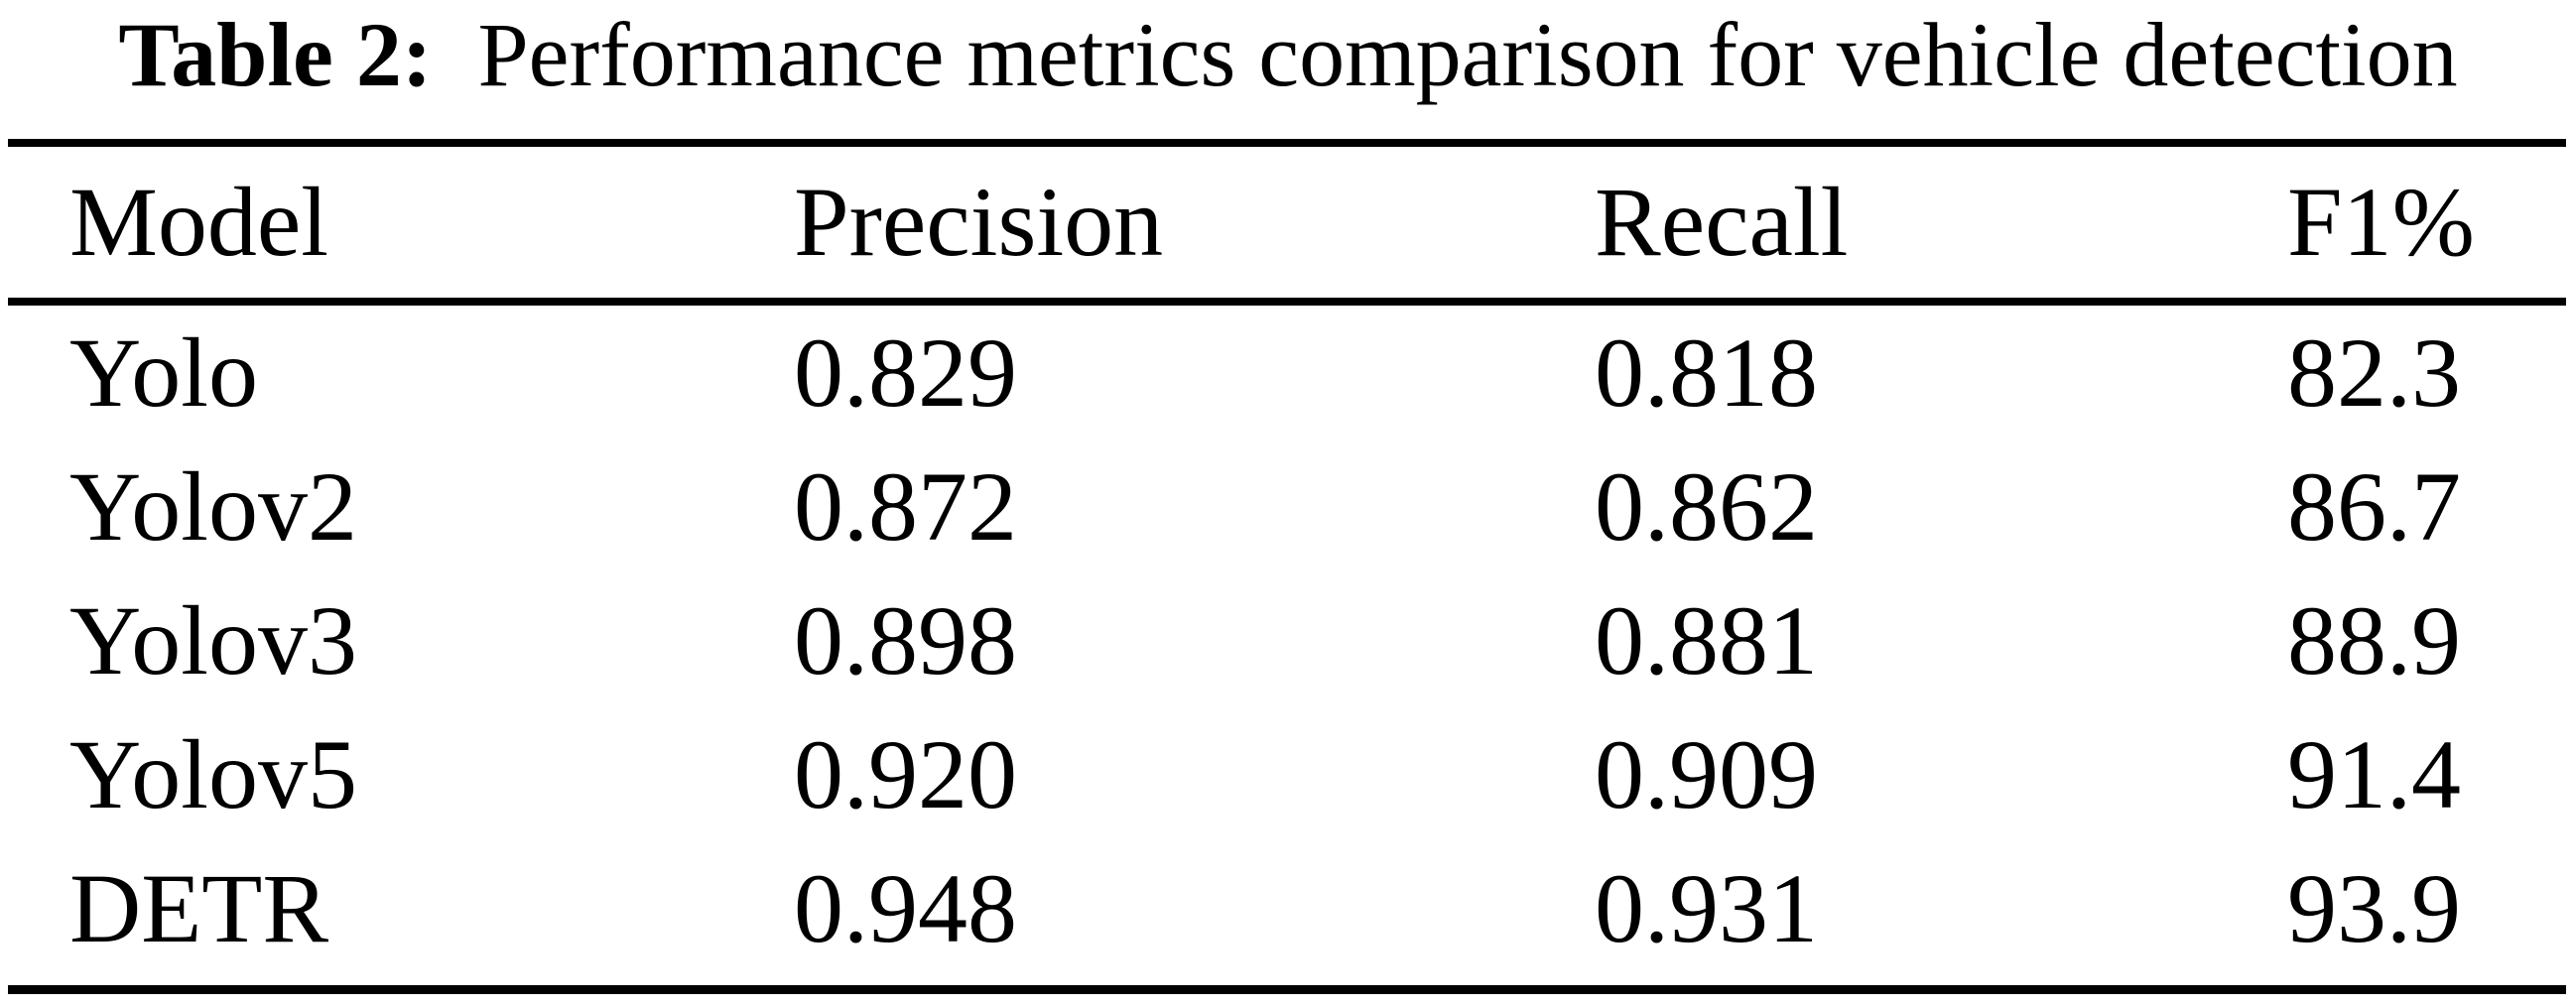 The image size is (2576, 1007). Describe the element at coordinates (1288, 373) in the screenshot. I see `table-row: Yolo 0.829 0.818 82.3` at that location.